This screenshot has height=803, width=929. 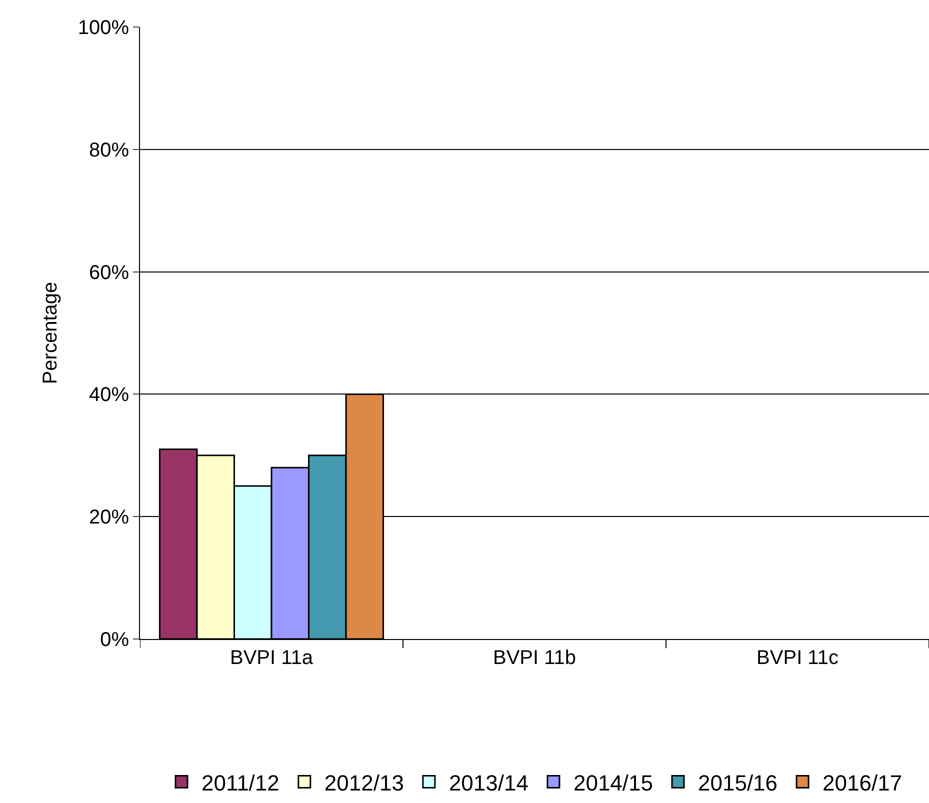 I want to click on x-tick-label: BVPI 11a, so click(x=272, y=658).